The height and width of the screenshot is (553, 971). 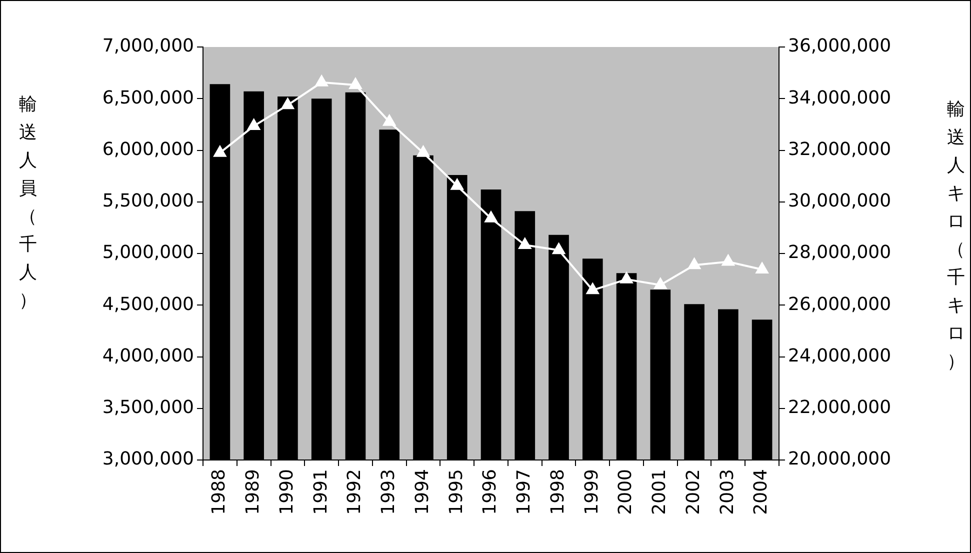 I want to click on y2-tick-label: 24,000,000, so click(x=840, y=355).